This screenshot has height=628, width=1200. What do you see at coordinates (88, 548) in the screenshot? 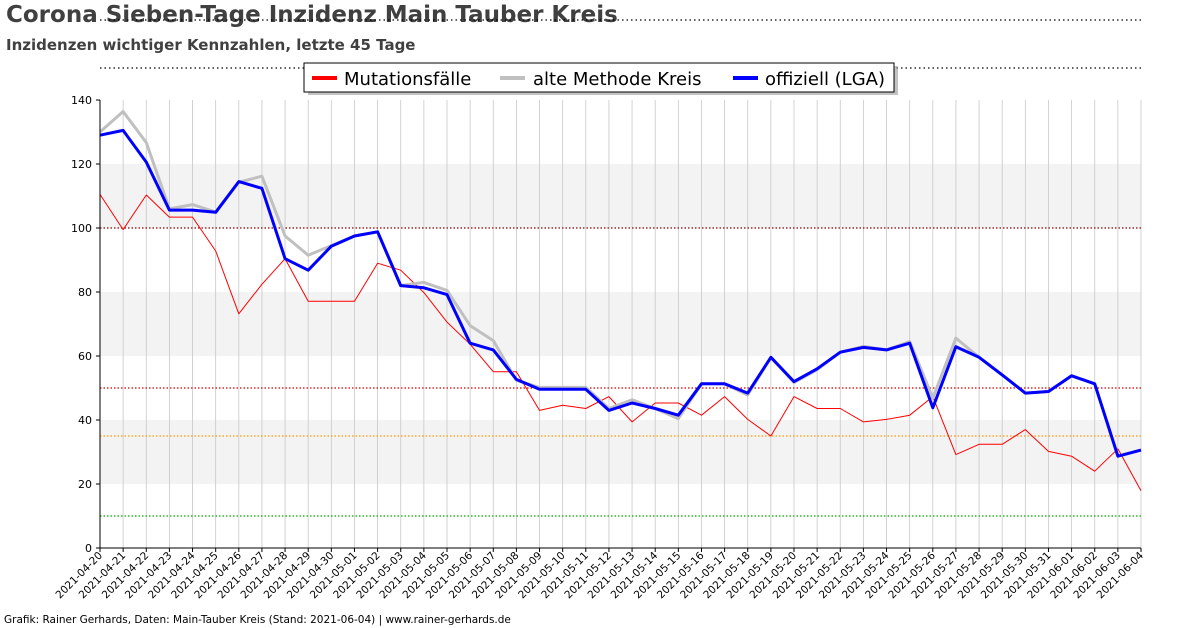
I see `y-tick-label: 0` at bounding box center [88, 548].